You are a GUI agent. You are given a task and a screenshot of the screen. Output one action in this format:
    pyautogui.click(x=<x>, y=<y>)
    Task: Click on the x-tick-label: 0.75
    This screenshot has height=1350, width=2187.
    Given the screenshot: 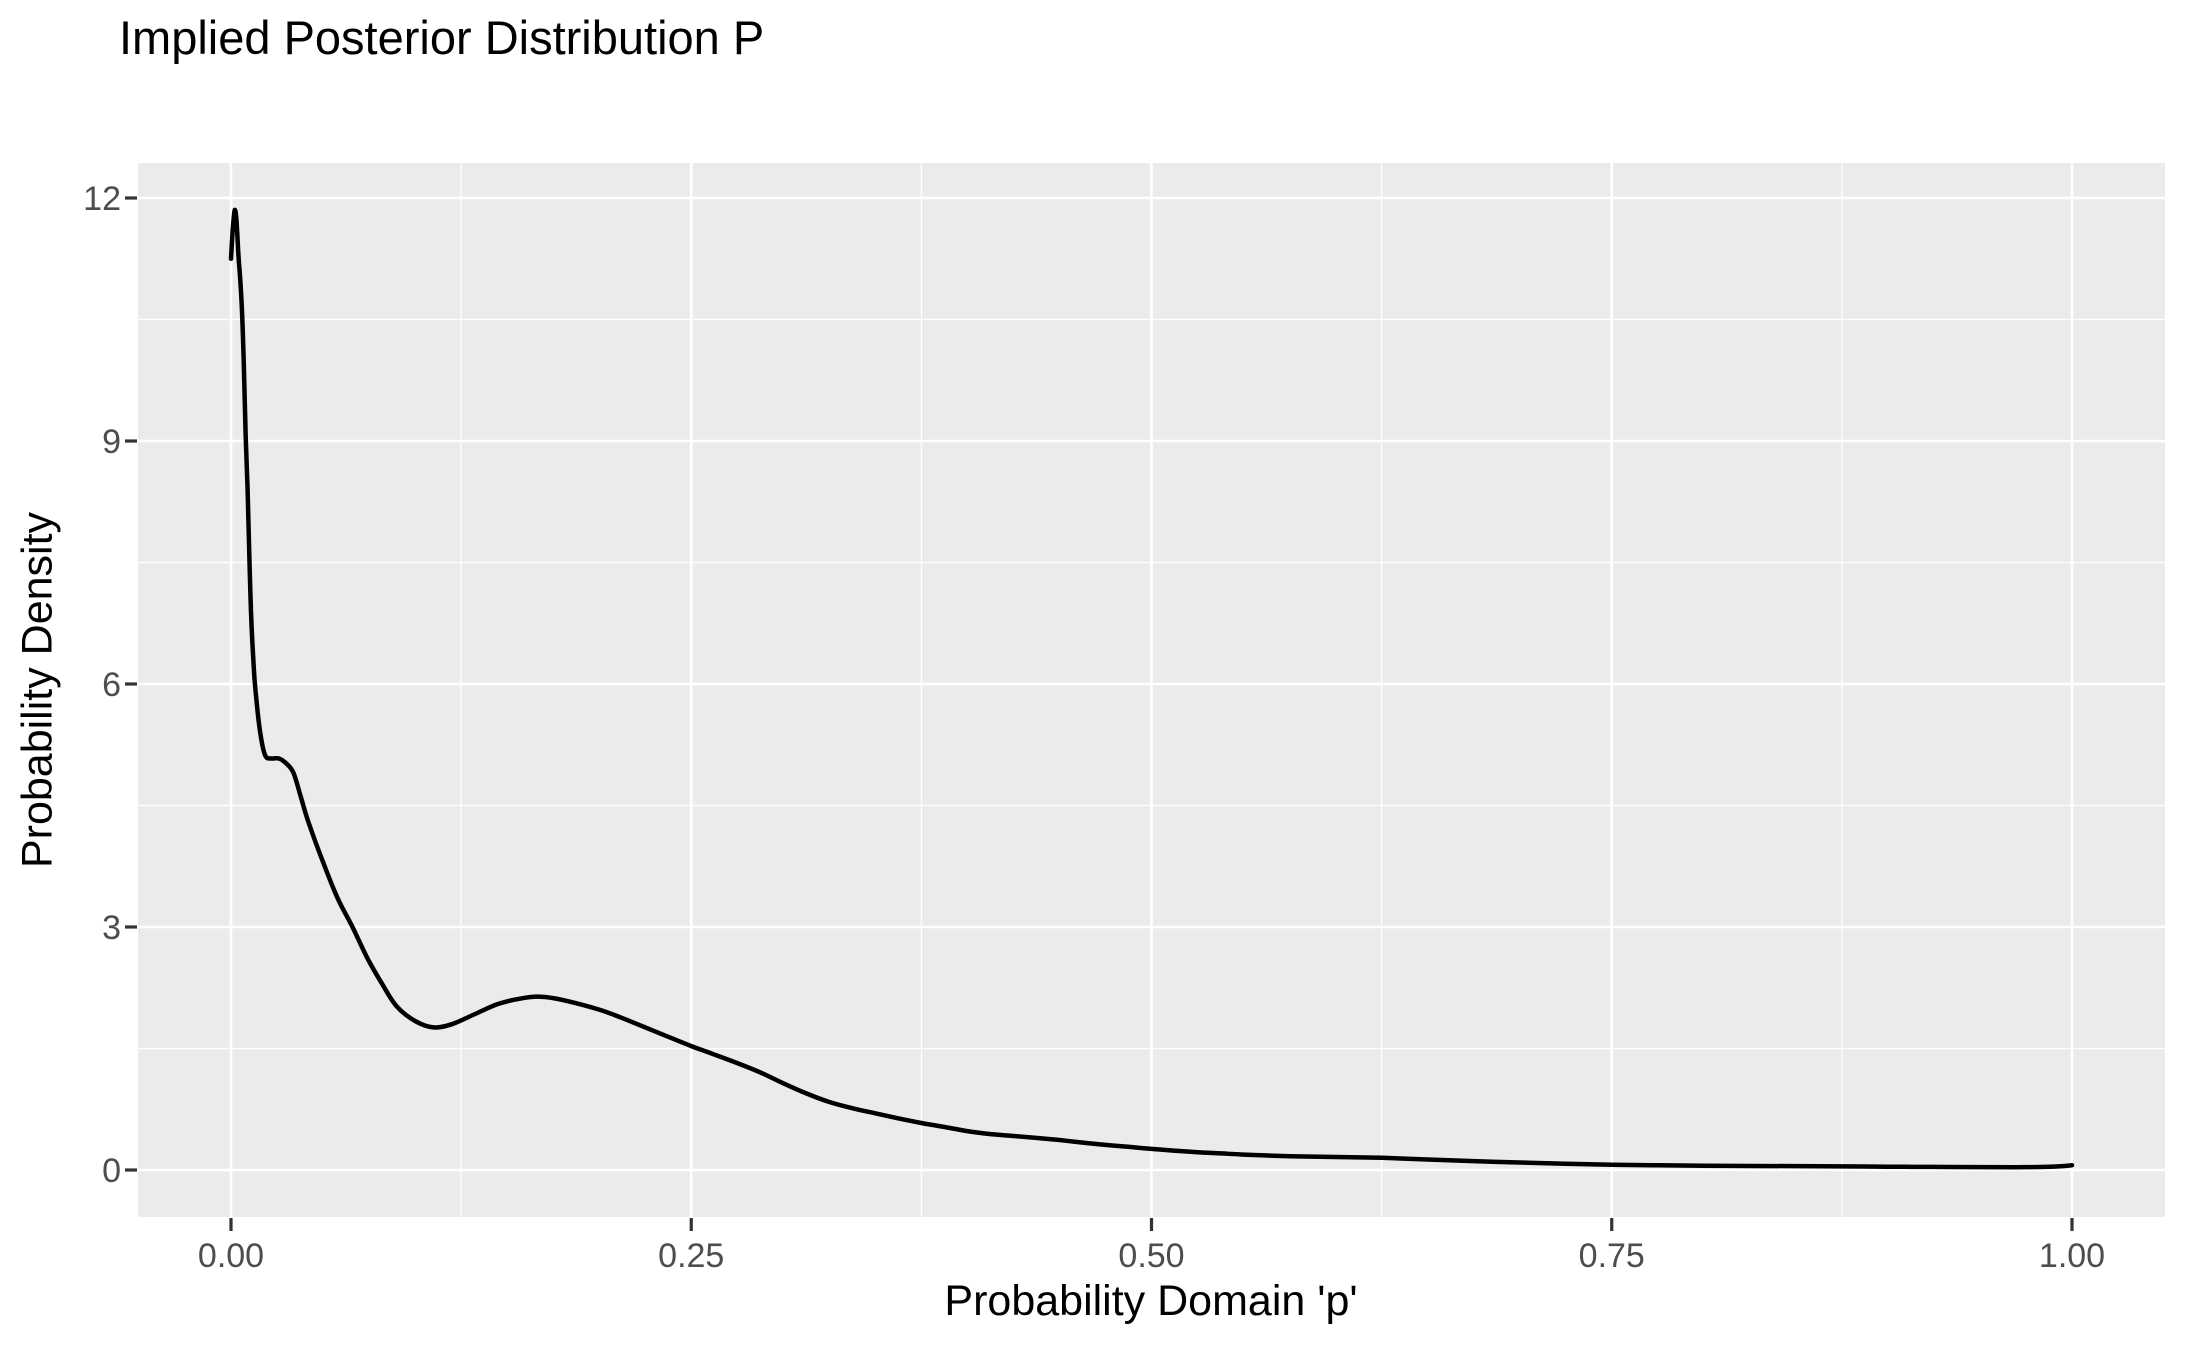 What is the action you would take?
    pyautogui.click(x=1612, y=1256)
    